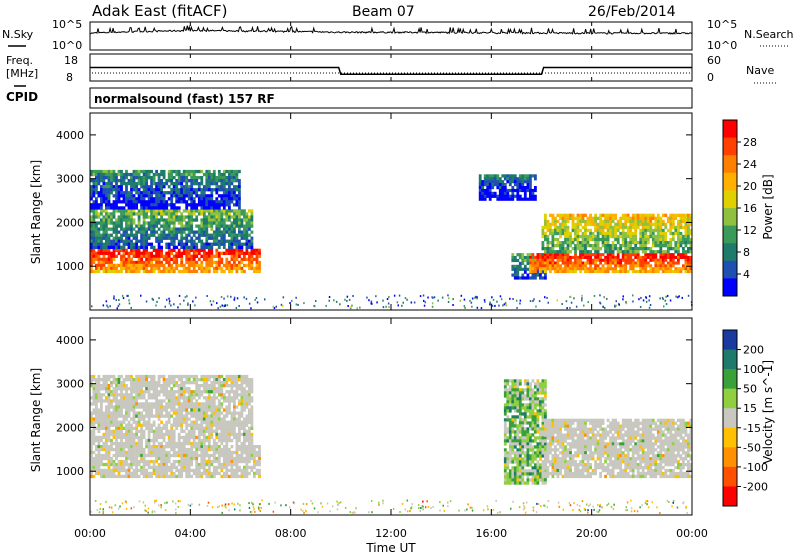 This screenshot has height=554, width=800. I want to click on nsearch-label: N.Search, so click(769, 34).